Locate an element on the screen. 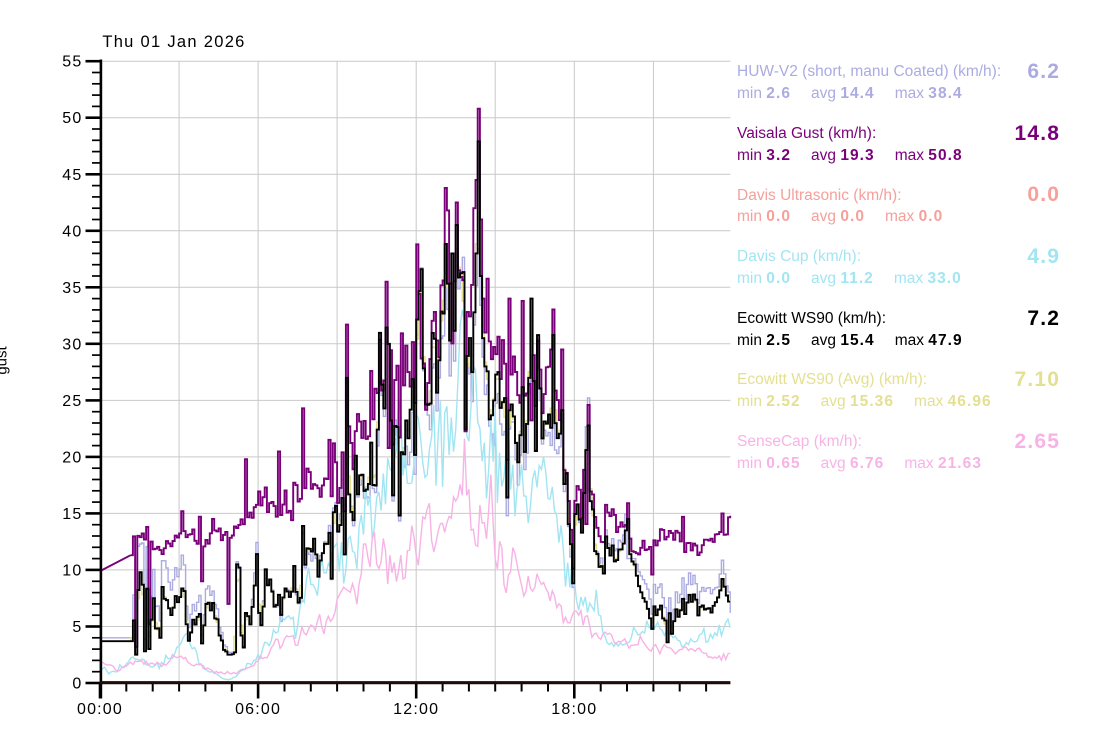  svg-text: 40 is located at coordinates (72, 231).